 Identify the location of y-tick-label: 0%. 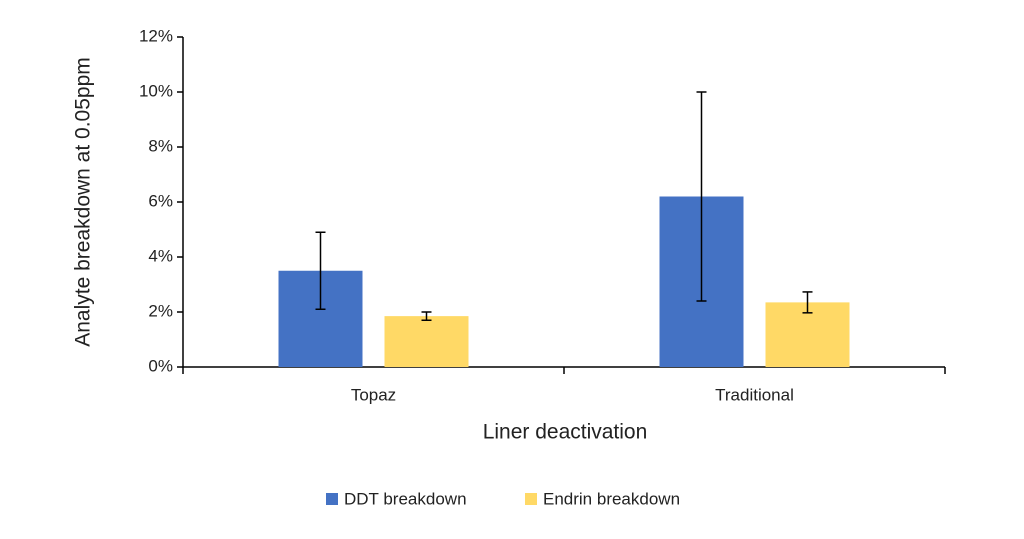
(160, 365).